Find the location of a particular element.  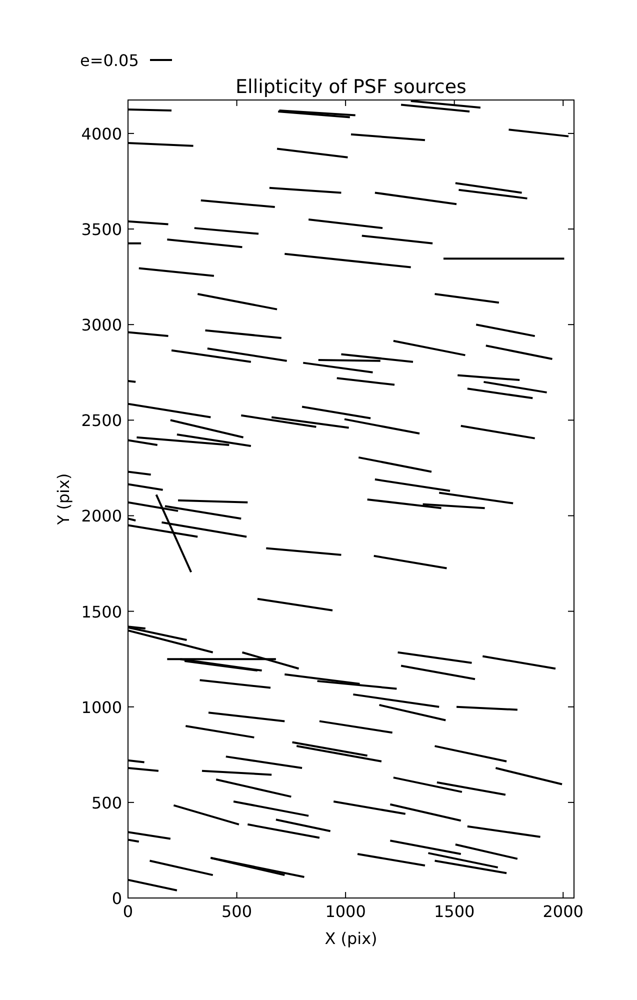

y-axis-title: Y (pix) is located at coordinates (63, 499).